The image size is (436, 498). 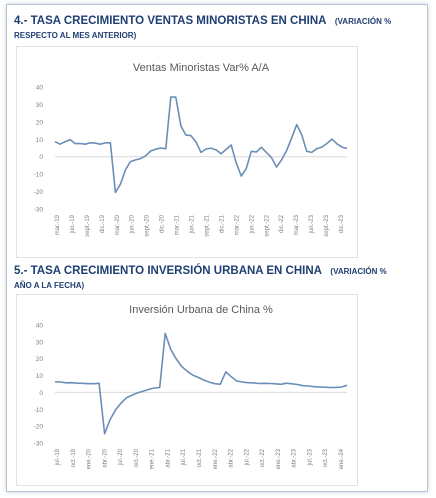 I want to click on x-tick-label: ene.-22, so click(x=216, y=458).